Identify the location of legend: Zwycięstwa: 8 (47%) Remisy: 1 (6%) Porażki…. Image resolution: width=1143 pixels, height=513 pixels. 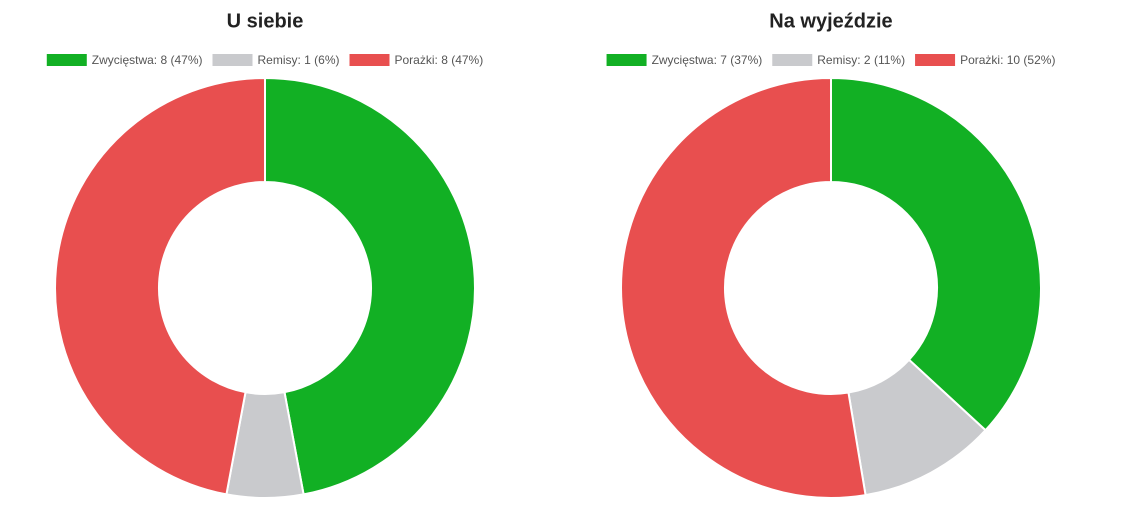
(265, 60).